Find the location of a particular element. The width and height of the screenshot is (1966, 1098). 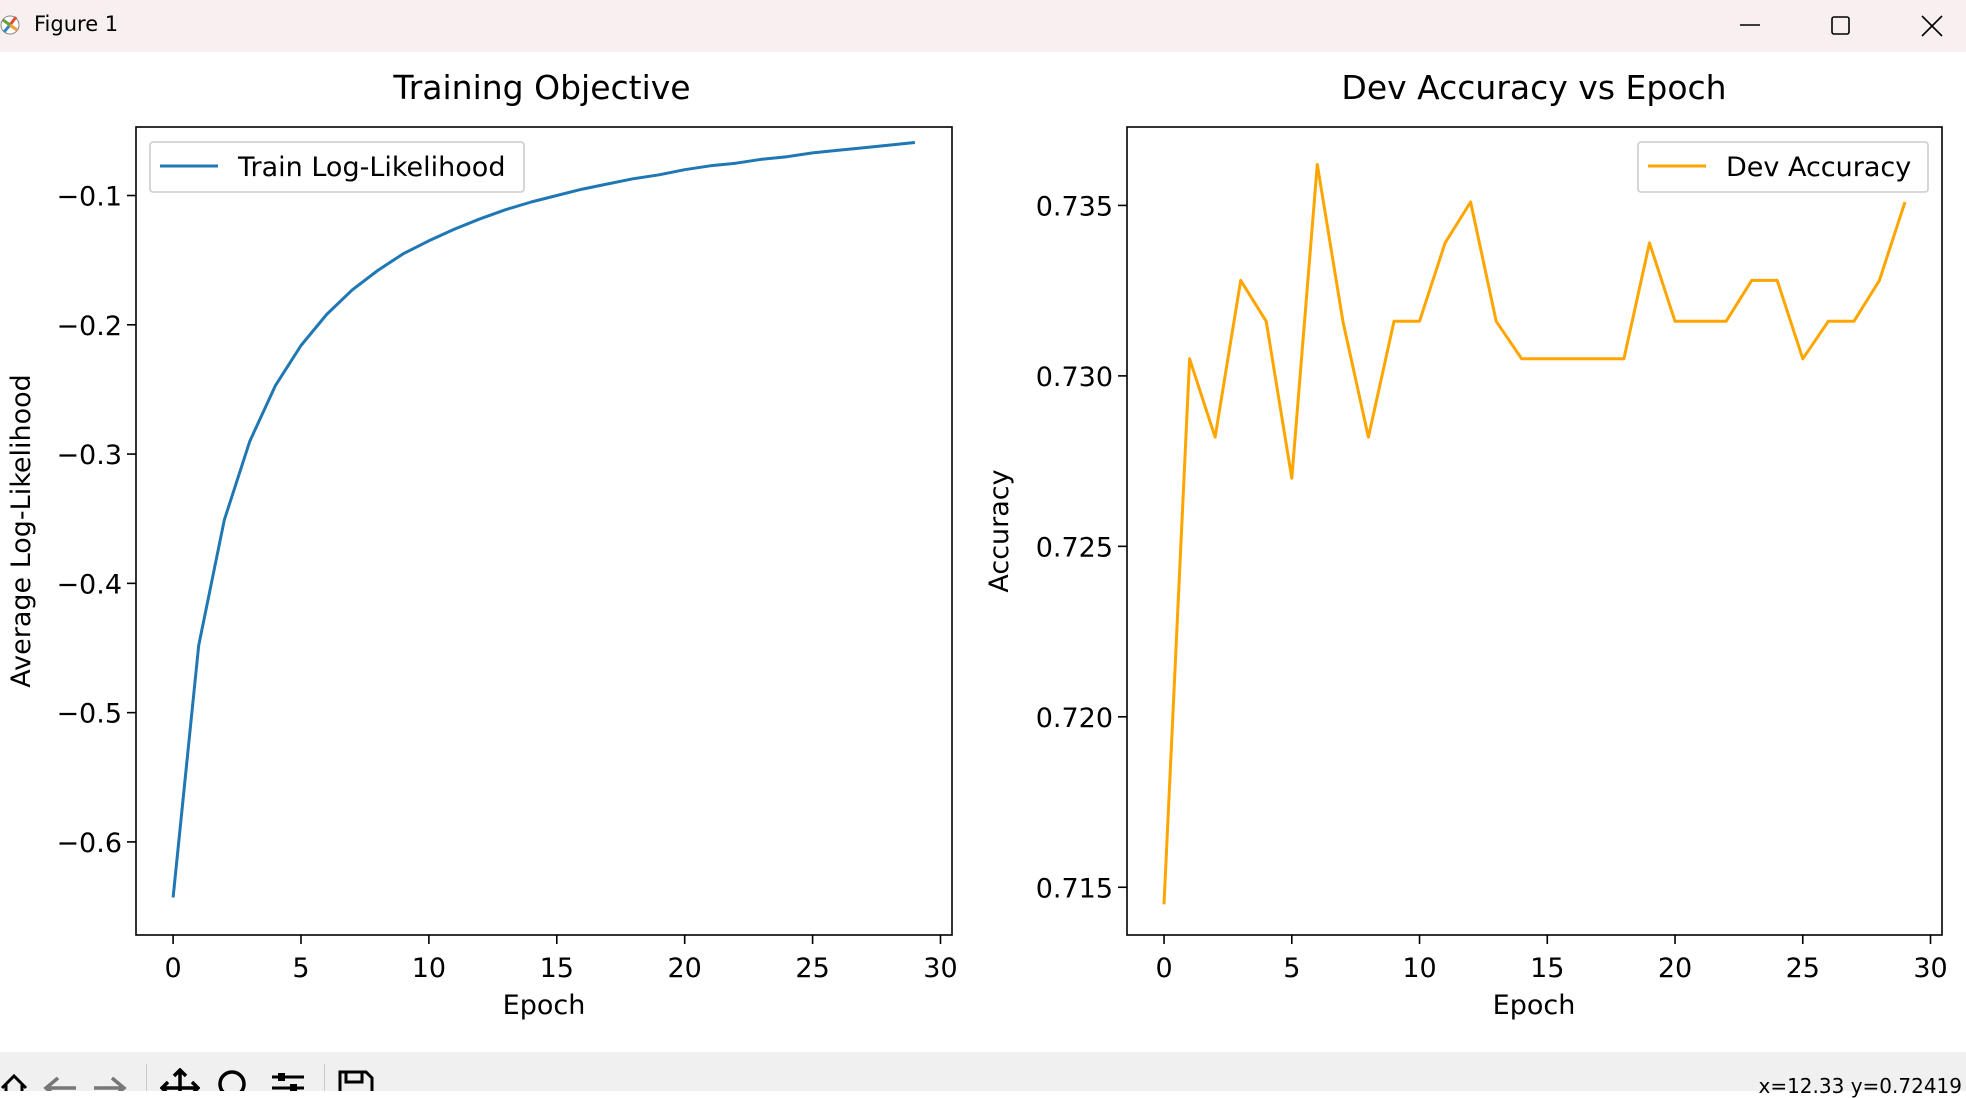

navigation-toolbar: x=12.33 y=0.72419 is located at coordinates (983, 1075).